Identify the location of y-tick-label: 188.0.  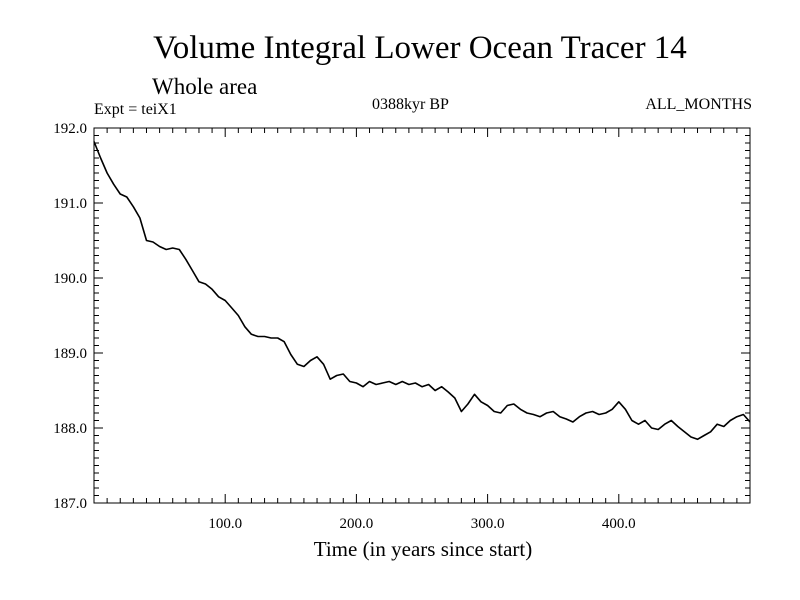
(70, 429).